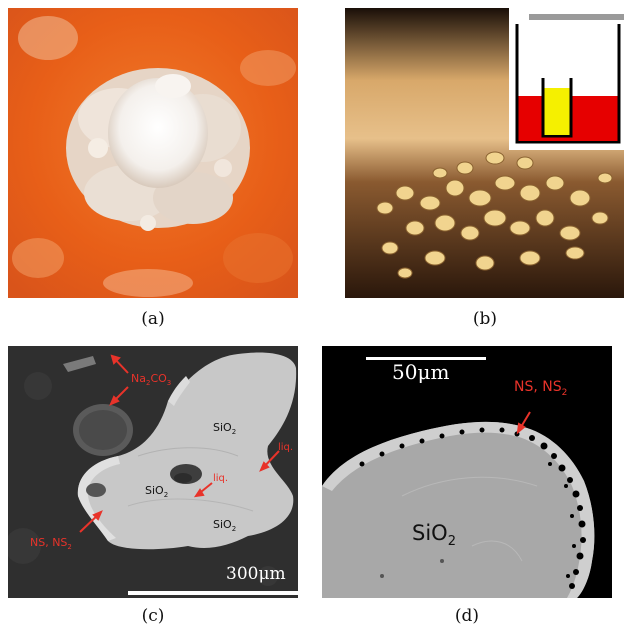 Image resolution: width=631 pixels, height=631 pixels. I want to click on sio2-grain-d, so click(458, 509).